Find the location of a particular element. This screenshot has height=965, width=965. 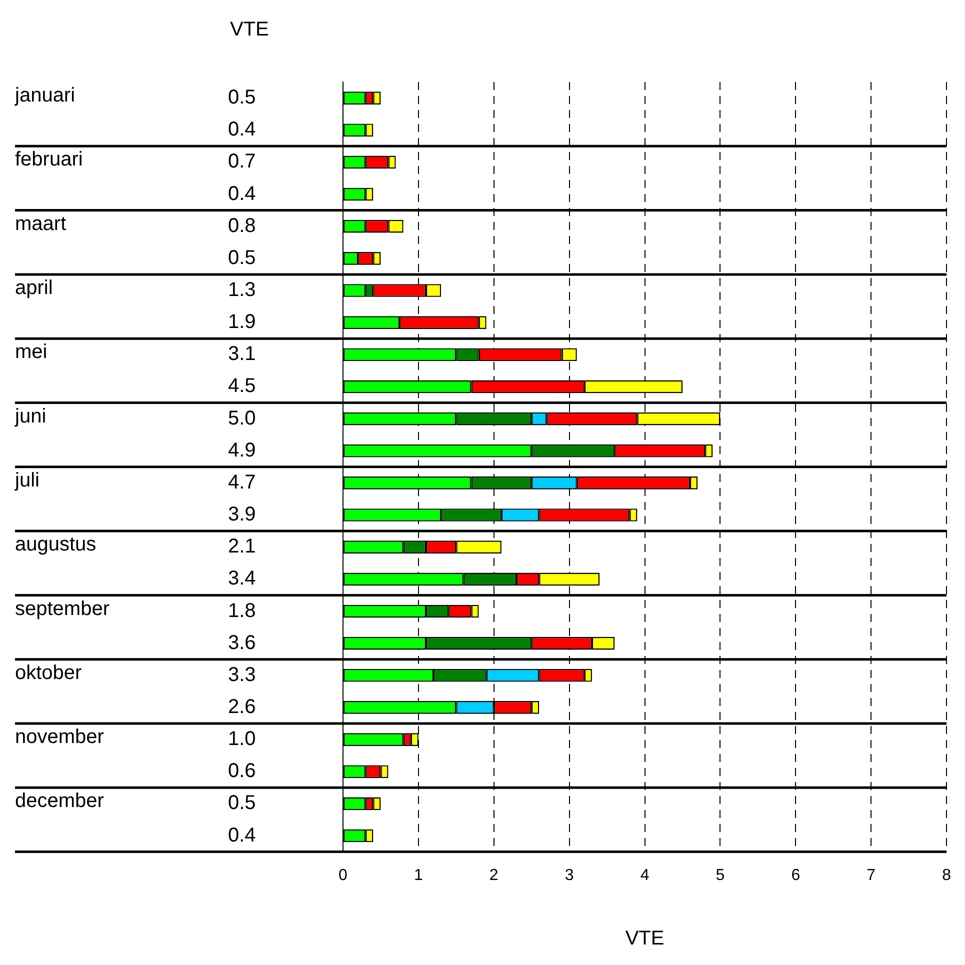

text: februari is located at coordinates (49, 159).